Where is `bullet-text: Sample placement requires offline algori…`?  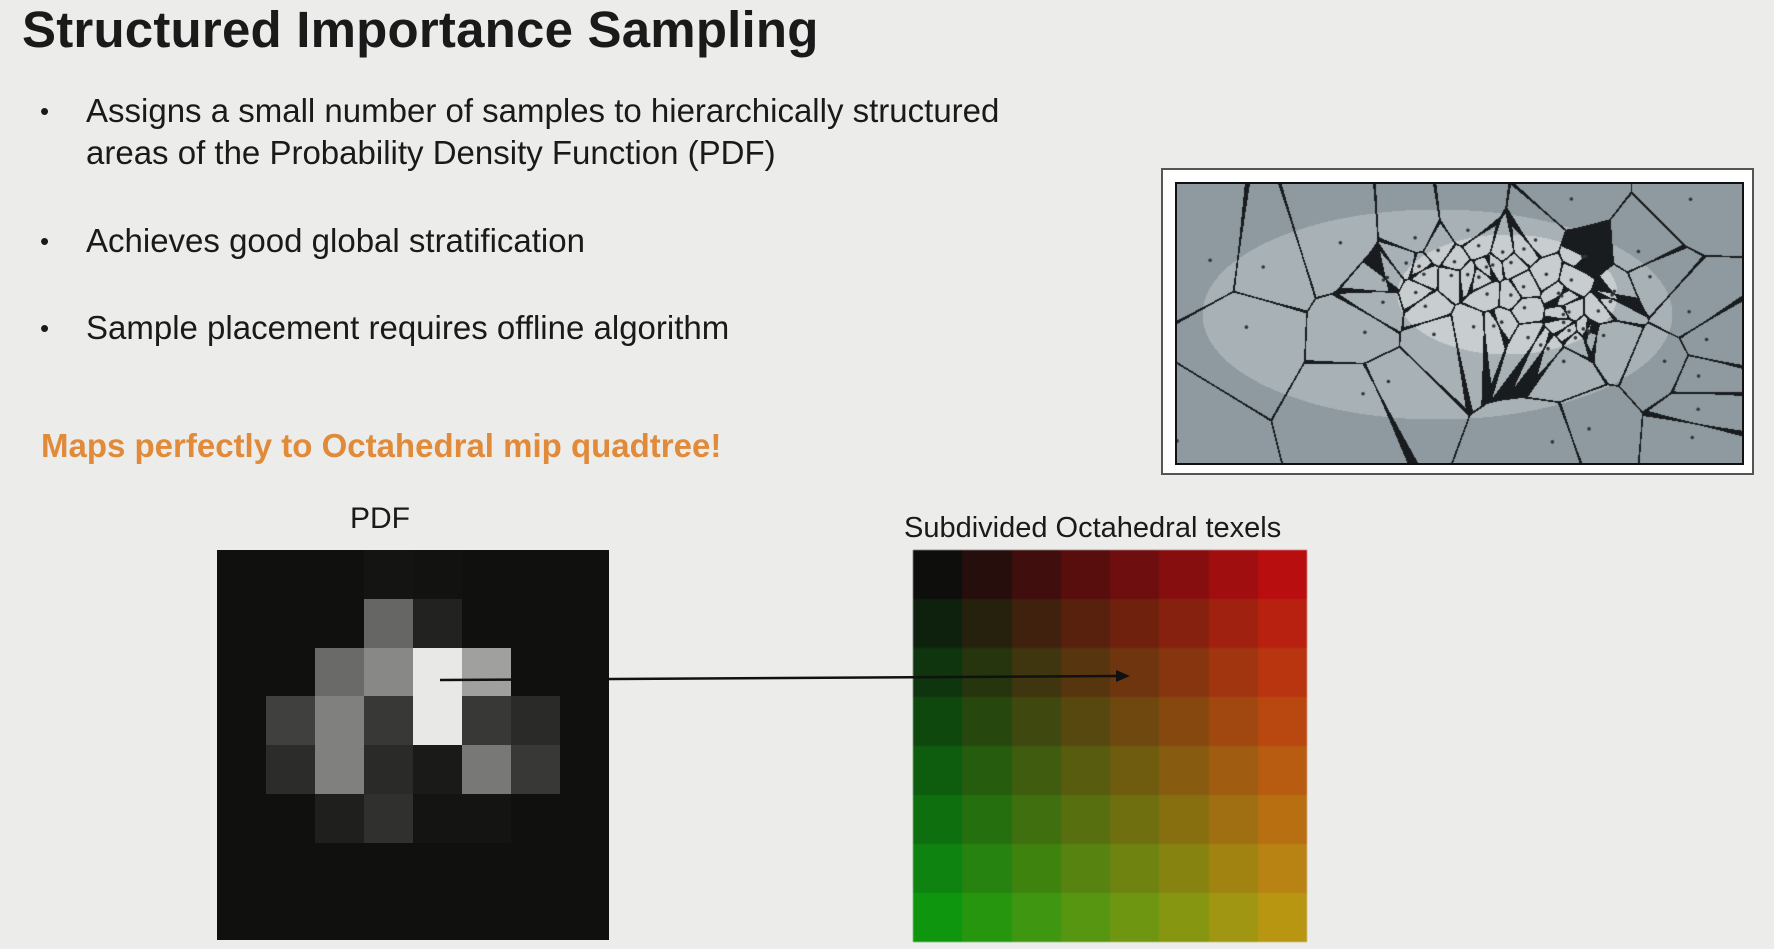 bullet-text: Sample placement requires offline algori… is located at coordinates (408, 327).